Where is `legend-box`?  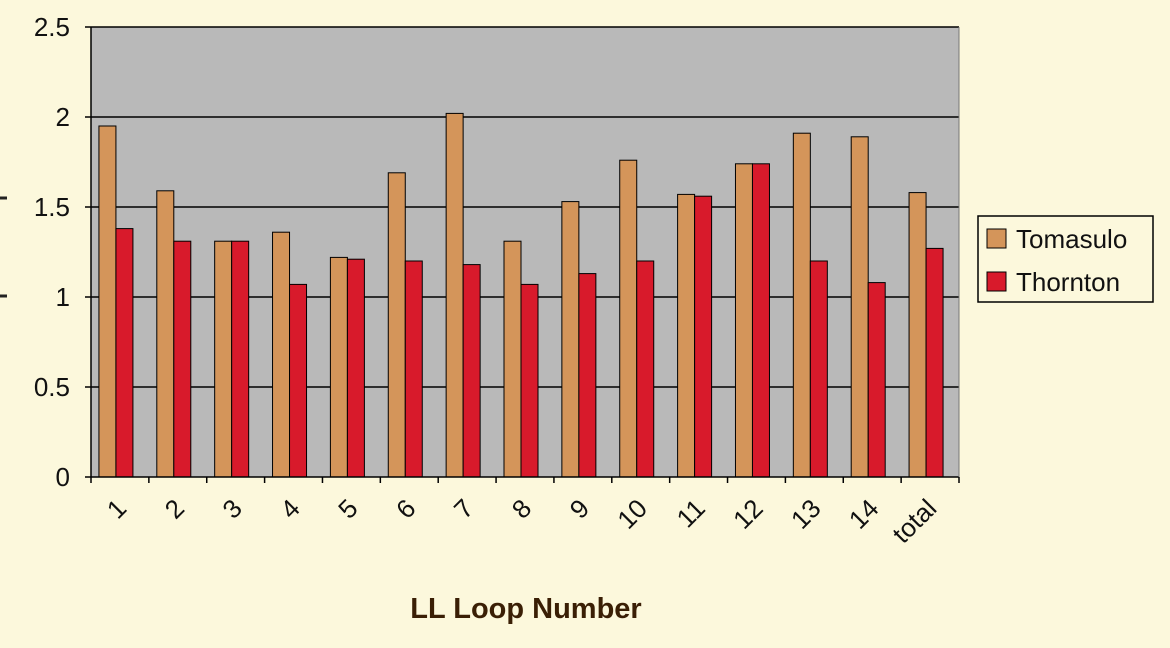
legend-box is located at coordinates (1065, 259).